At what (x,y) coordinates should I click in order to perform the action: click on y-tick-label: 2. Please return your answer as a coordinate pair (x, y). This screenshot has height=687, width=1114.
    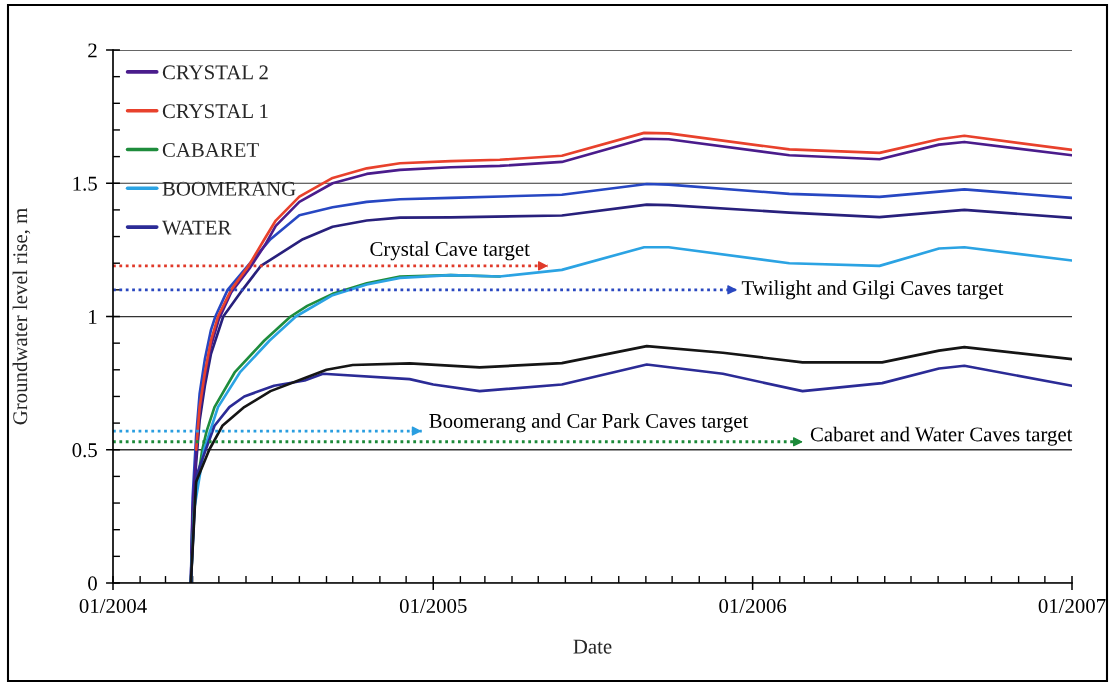
    Looking at the image, I should click on (92, 50).